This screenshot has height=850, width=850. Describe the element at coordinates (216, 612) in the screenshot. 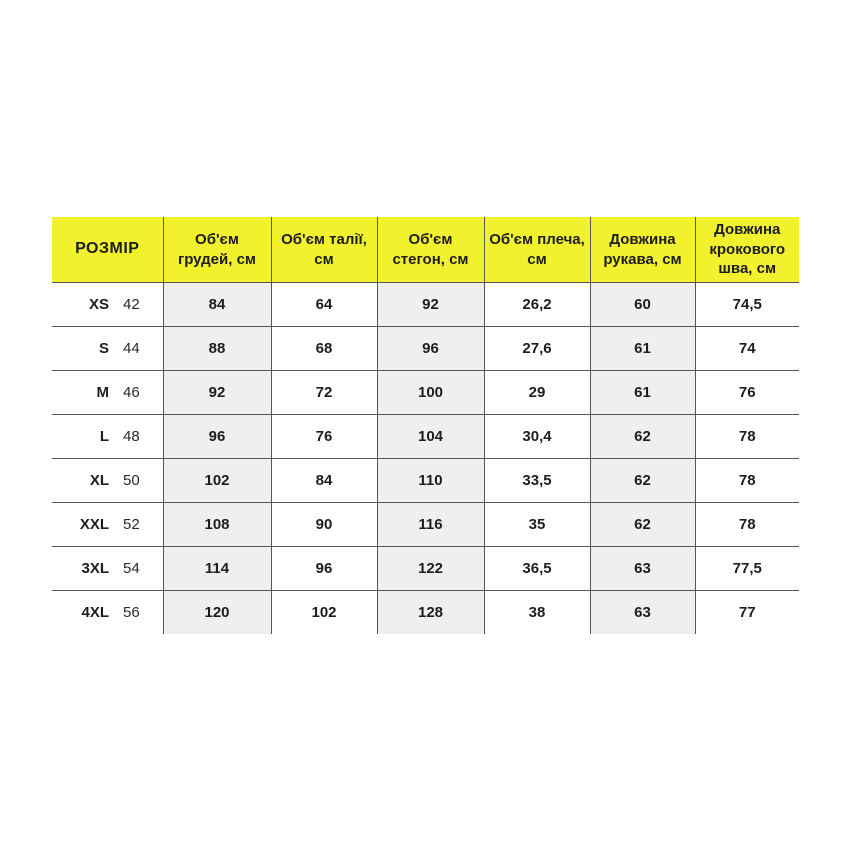

I see `value-cell: 120` at that location.